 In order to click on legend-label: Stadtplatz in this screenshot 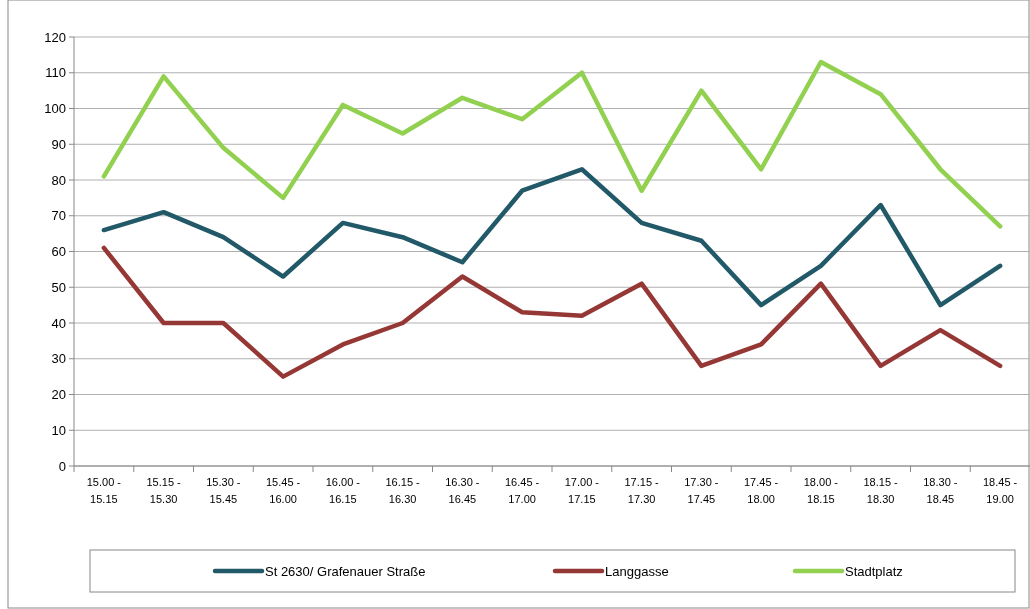, I will do `click(874, 571)`.